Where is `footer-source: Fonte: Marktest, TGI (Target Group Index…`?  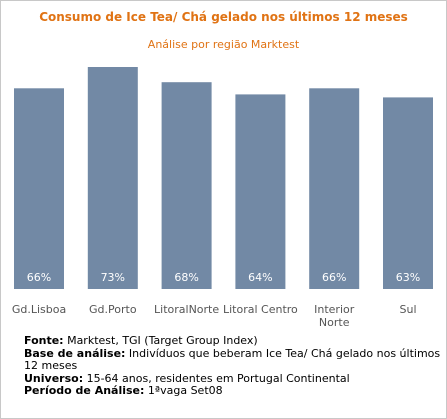
footer-source: Fonte: Marktest, TGI (Target Group Index… is located at coordinates (234, 341).